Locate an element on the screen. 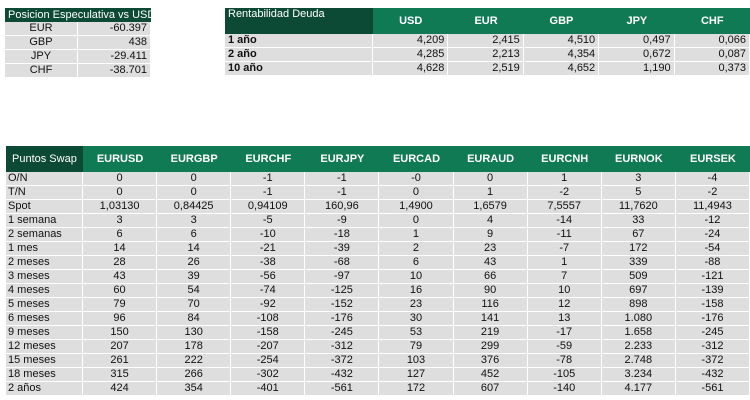  swap-value: -372 is located at coordinates (342, 361).